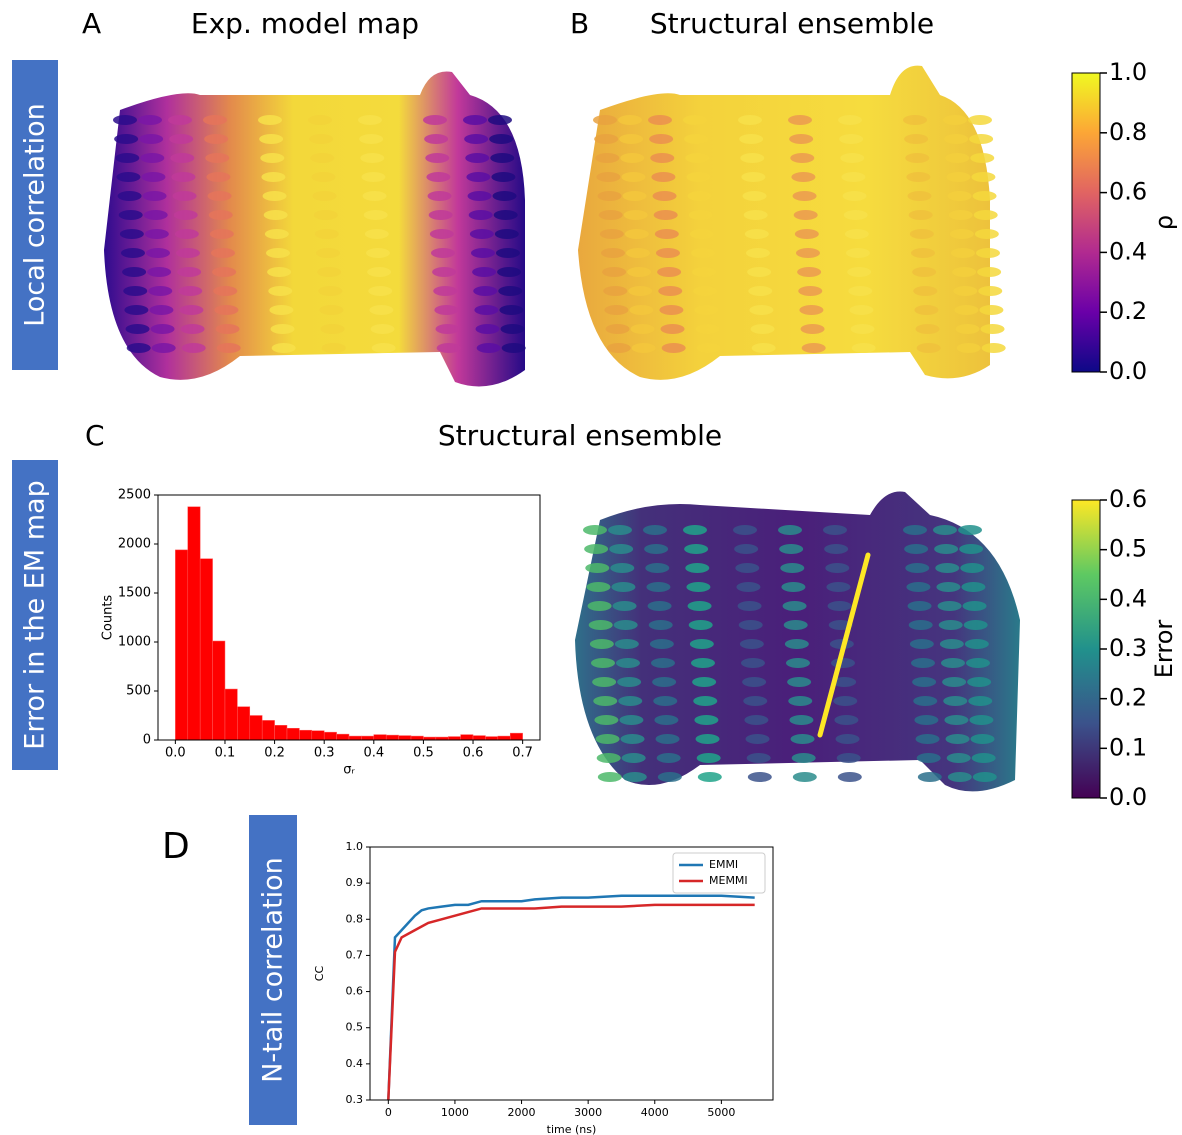 This screenshot has width=1182, height=1135. What do you see at coordinates (319, 974) in the screenshot?
I see `y-axis-label: CC` at bounding box center [319, 974].